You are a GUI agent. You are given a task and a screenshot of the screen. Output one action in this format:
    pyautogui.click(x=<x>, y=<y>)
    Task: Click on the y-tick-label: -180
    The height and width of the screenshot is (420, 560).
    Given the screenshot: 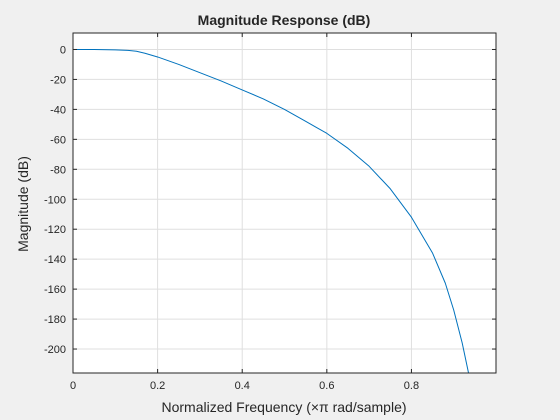 What is the action you would take?
    pyautogui.click(x=55, y=320)
    